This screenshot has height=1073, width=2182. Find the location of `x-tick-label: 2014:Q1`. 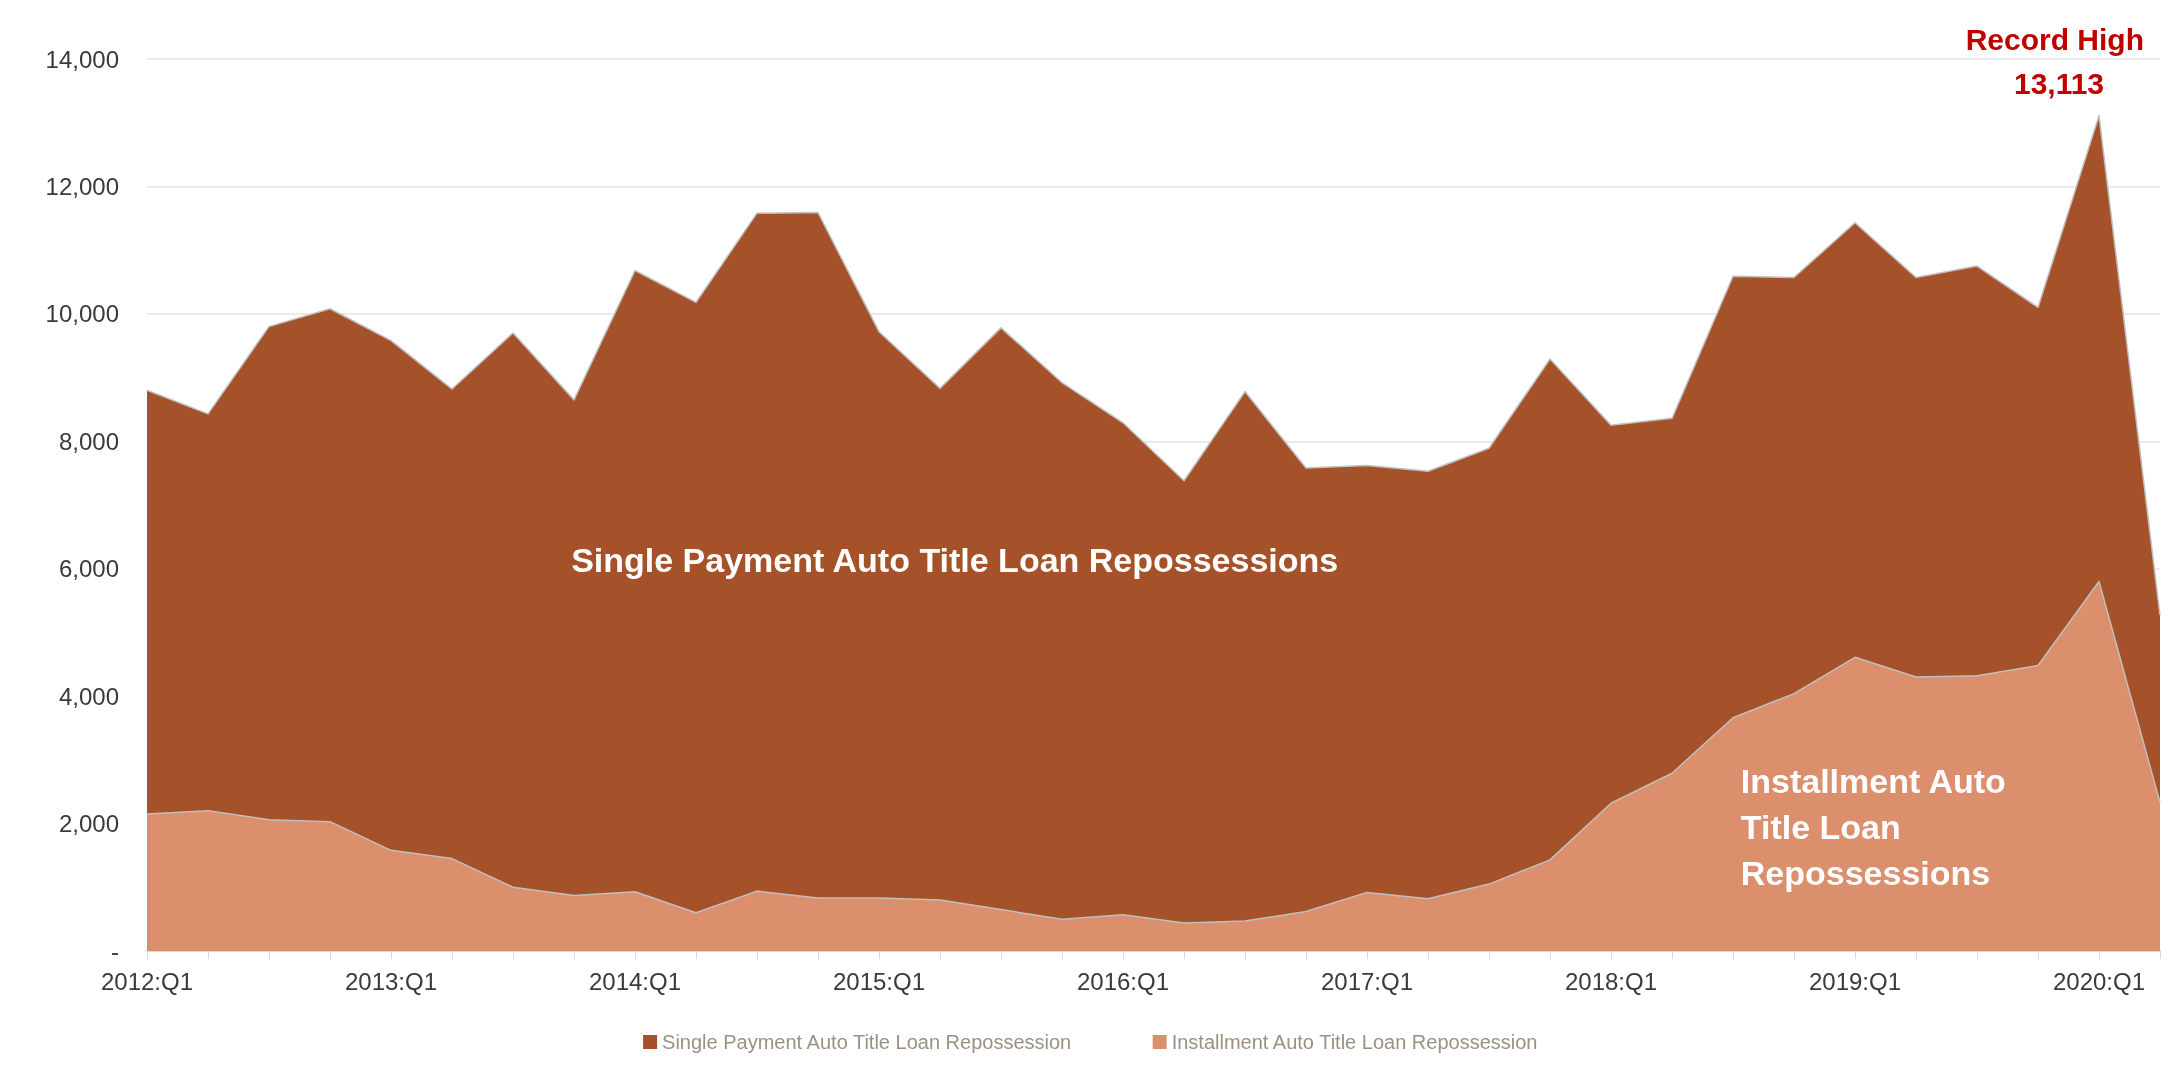

x-tick-label: 2014:Q1 is located at coordinates (635, 981).